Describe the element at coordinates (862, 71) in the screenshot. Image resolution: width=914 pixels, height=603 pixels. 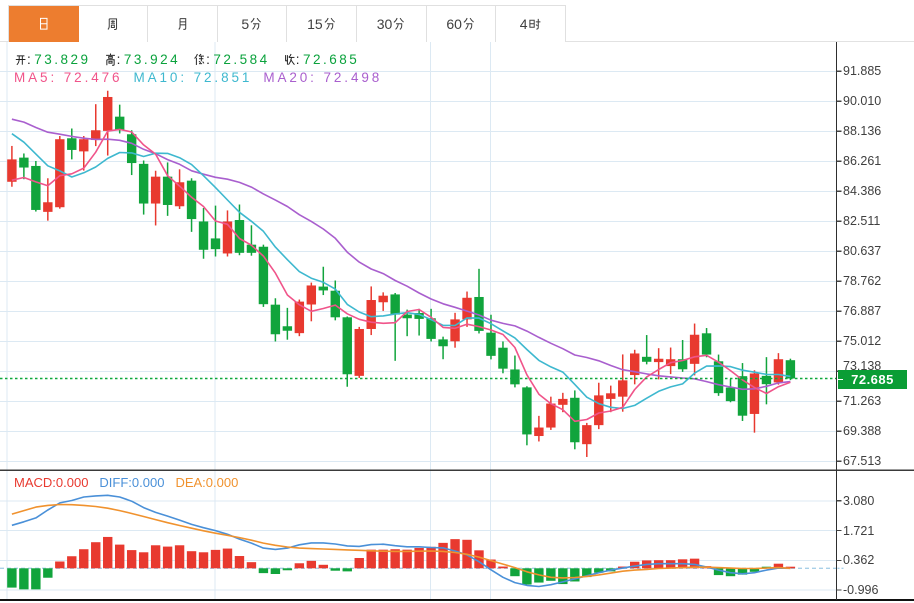
I see `price-axis-label: 91.885` at that location.